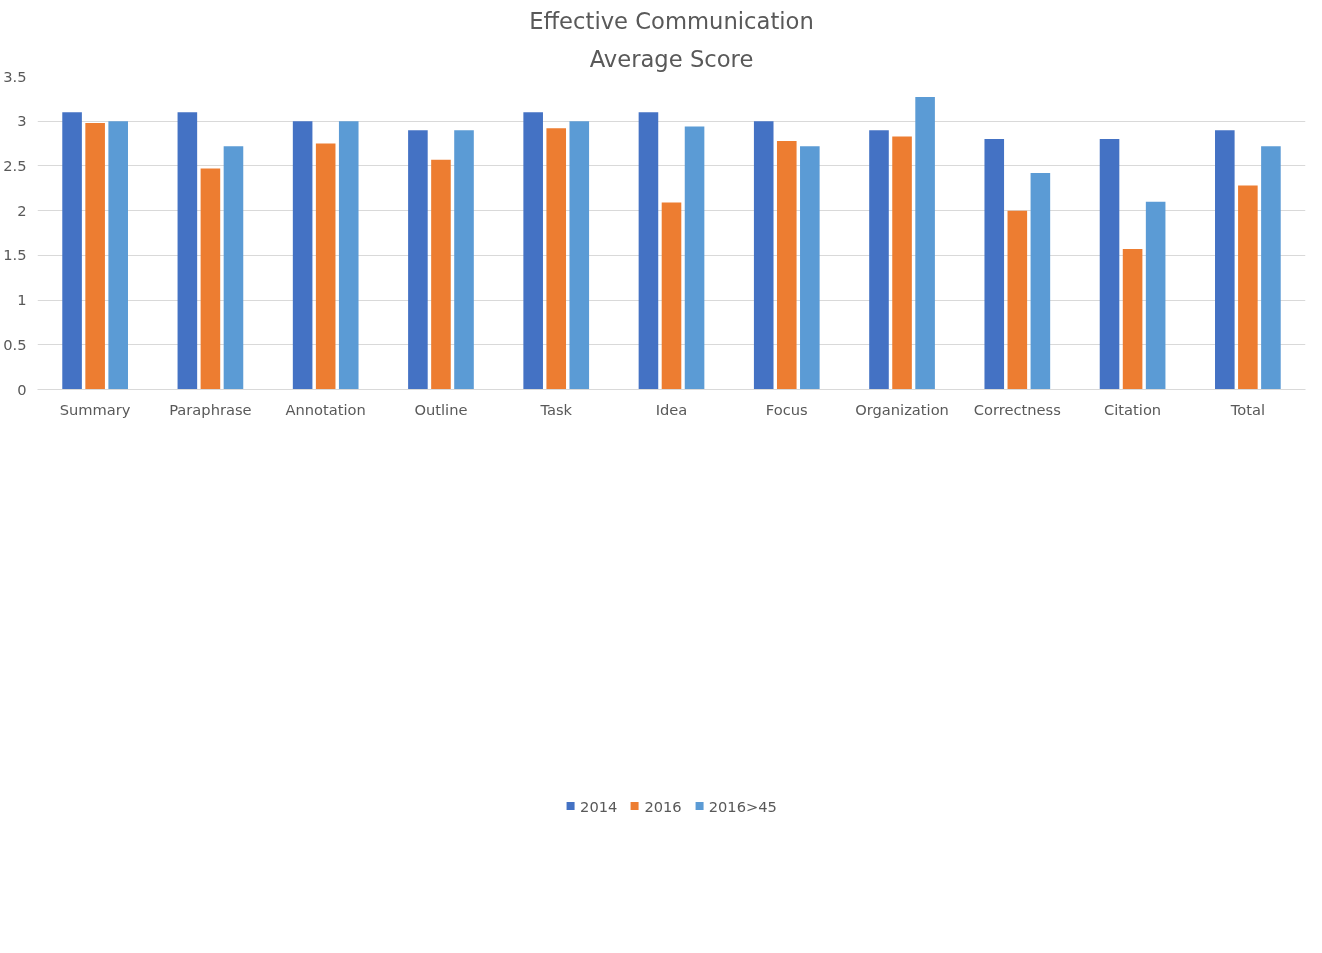  Describe the element at coordinates (1133, 409) in the screenshot. I see `x-tick-label: Citation` at that location.